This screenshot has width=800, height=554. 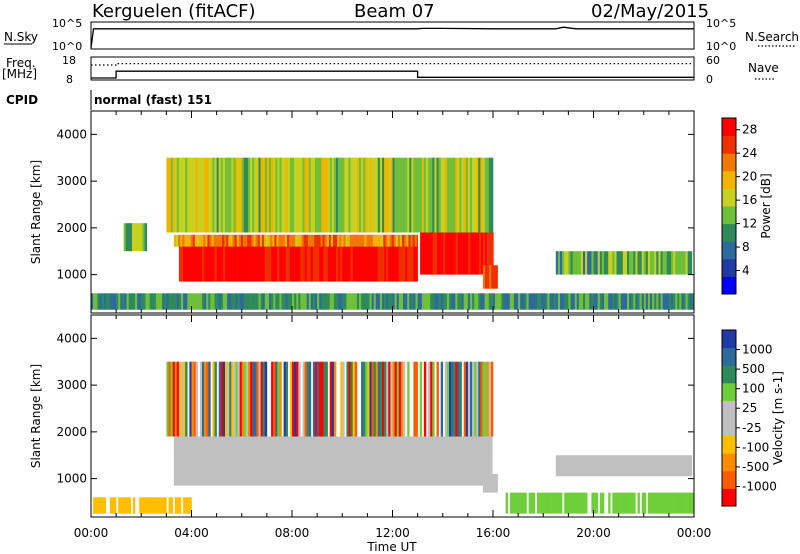 What do you see at coordinates (69, 60) in the screenshot?
I see `freq-tick-top: 18` at bounding box center [69, 60].